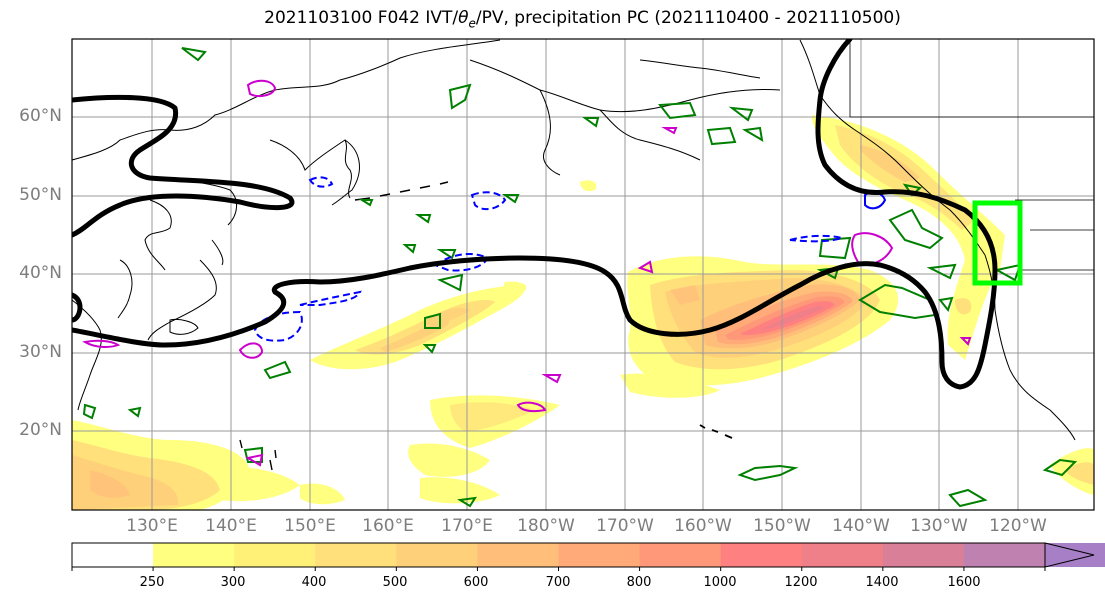 Image resolution: width=1105 pixels, height=603 pixels. Describe the element at coordinates (639, 582) in the screenshot. I see `colorbar-label-800: 800` at that location.